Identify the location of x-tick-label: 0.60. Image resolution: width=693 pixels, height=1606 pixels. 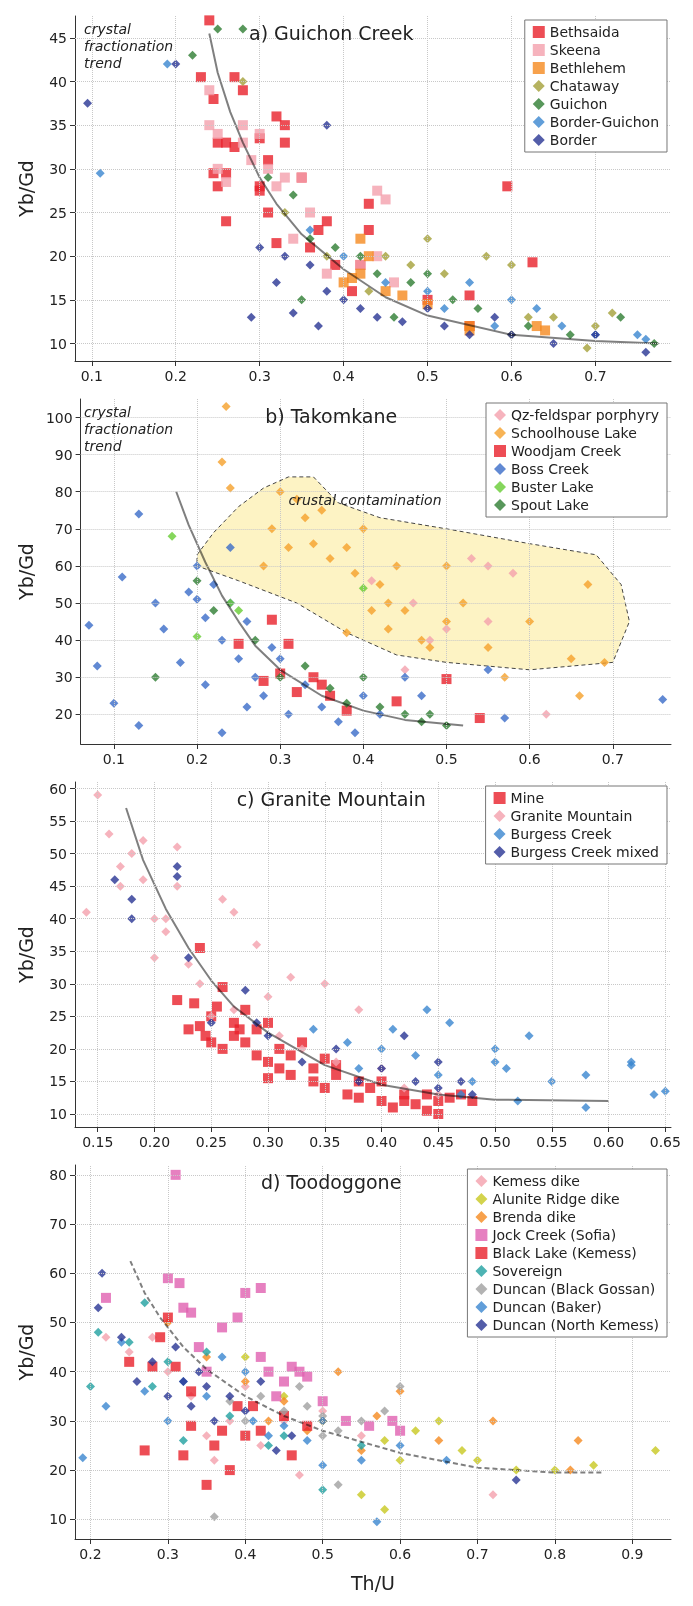
(608, 1142).